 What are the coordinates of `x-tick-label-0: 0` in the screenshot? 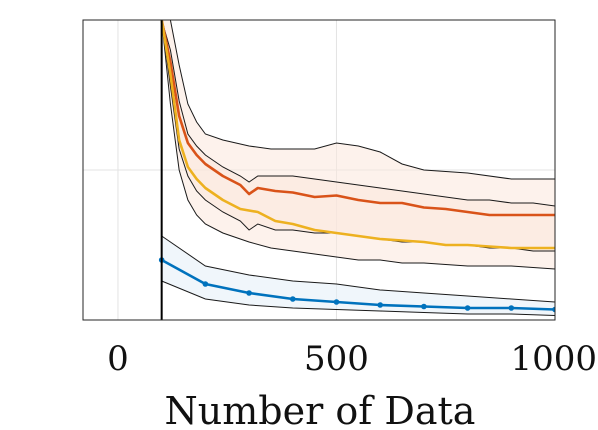 It's located at (118, 359).